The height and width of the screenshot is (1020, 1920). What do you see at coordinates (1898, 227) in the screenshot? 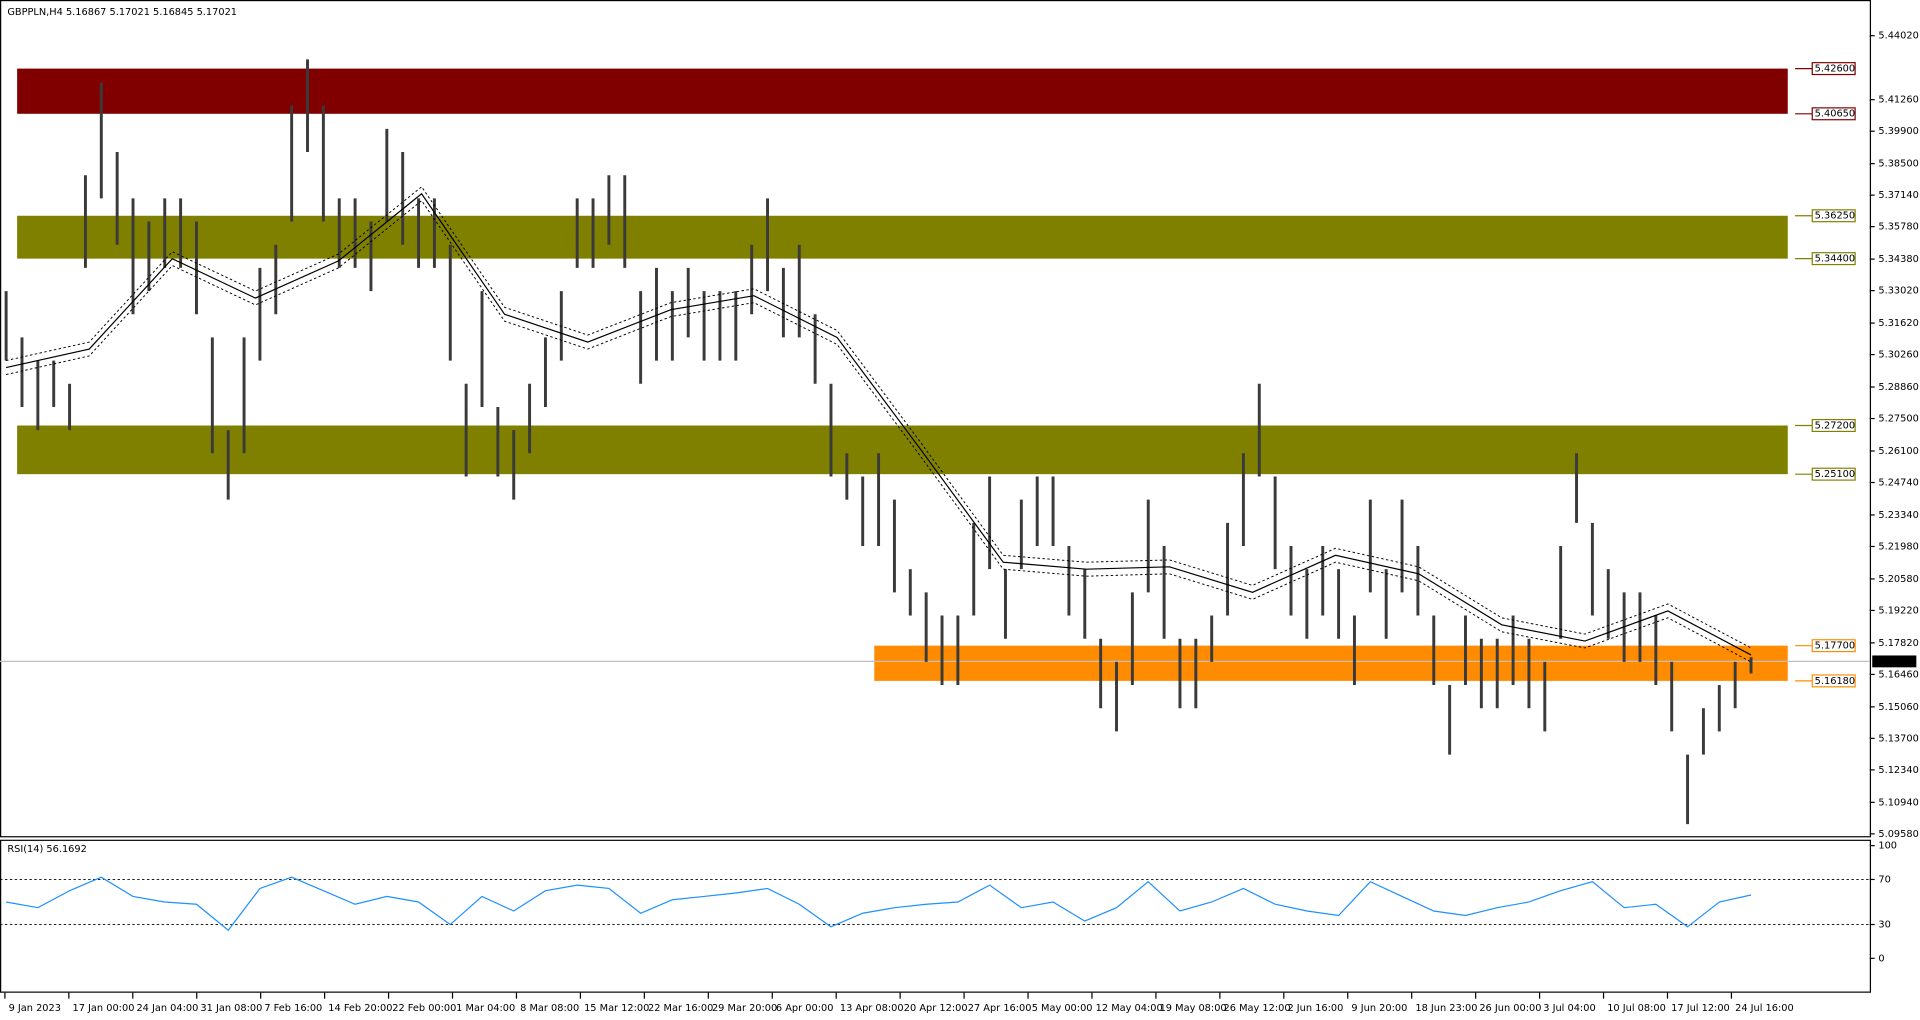
I see `y-tick-label: 5.35780` at bounding box center [1898, 227].